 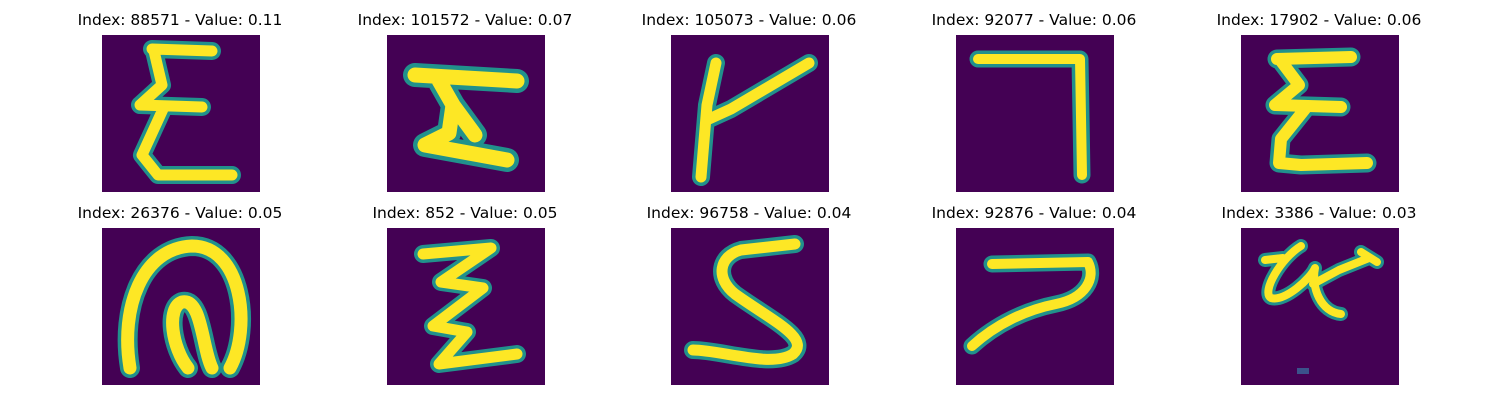 I want to click on panel-4: Index: 92077 - Value: 0.06, so click(x=1034, y=105).